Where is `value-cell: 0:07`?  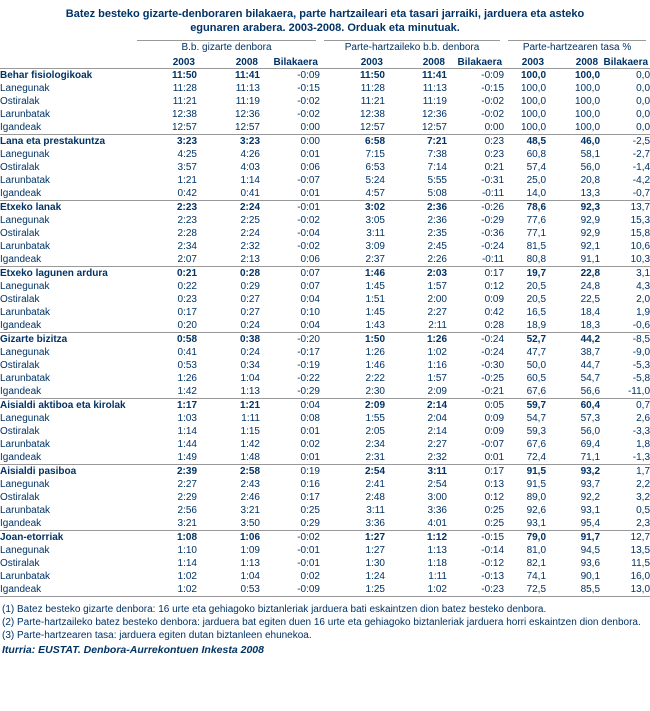
value-cell: 0:07 is located at coordinates (310, 286).